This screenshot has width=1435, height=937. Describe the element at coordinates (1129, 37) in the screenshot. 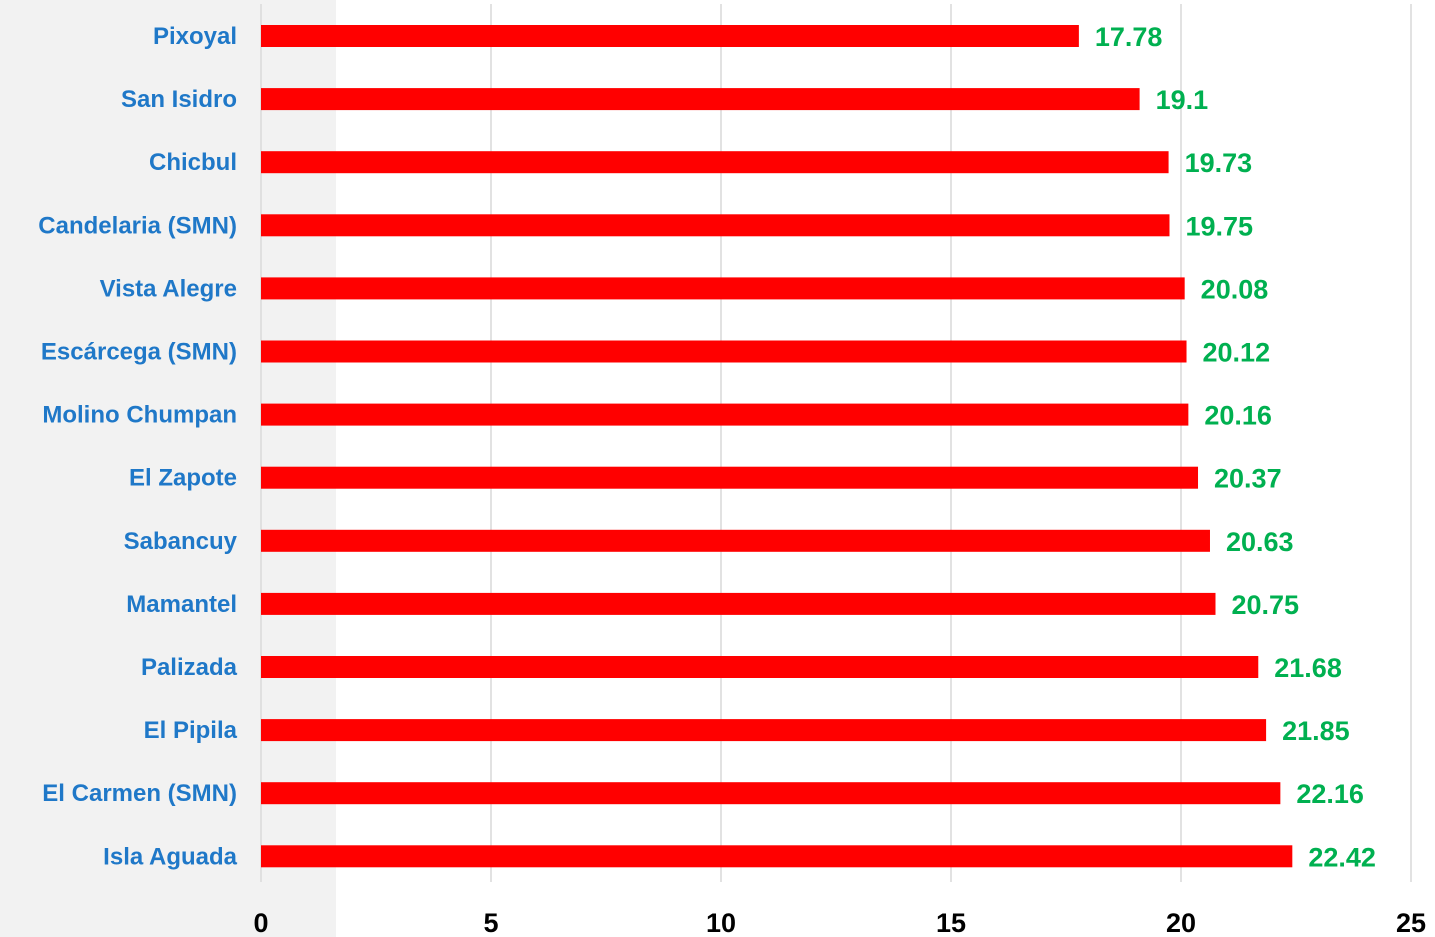

I see `data-label: 17.78` at that location.